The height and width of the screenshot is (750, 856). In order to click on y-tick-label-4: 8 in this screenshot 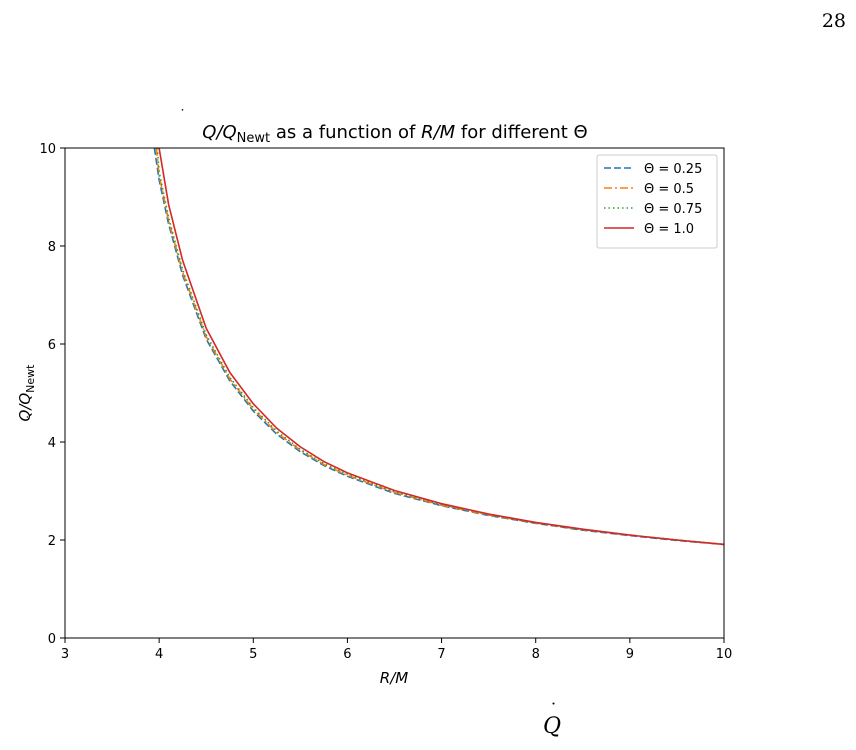, I will do `click(52, 247)`.